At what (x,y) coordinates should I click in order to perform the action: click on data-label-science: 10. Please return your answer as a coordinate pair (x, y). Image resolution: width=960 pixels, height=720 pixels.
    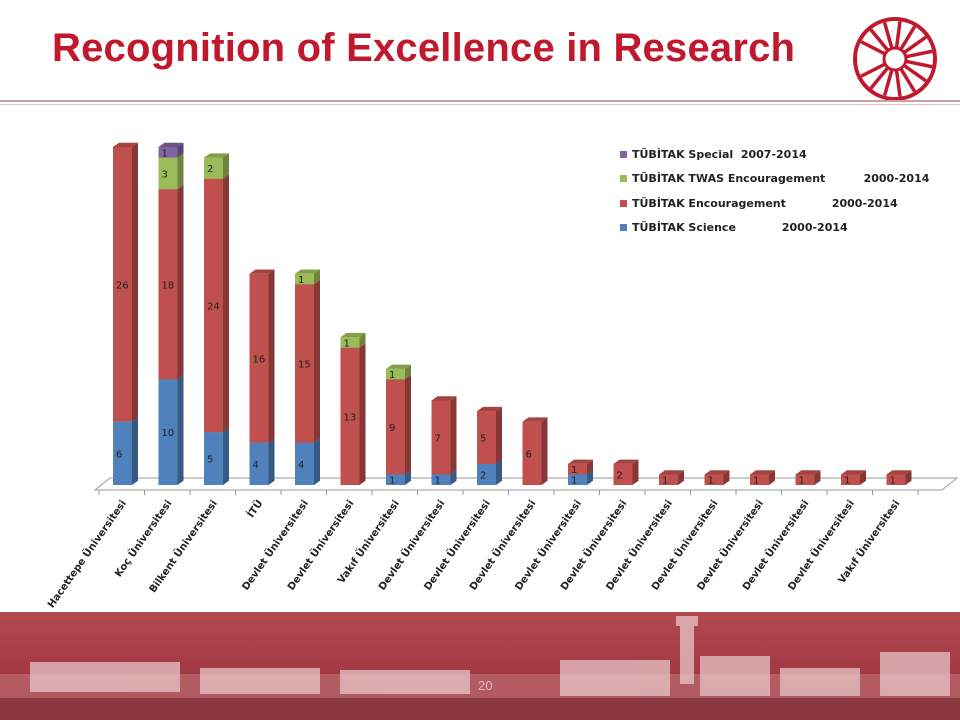
    Looking at the image, I should click on (168, 433).